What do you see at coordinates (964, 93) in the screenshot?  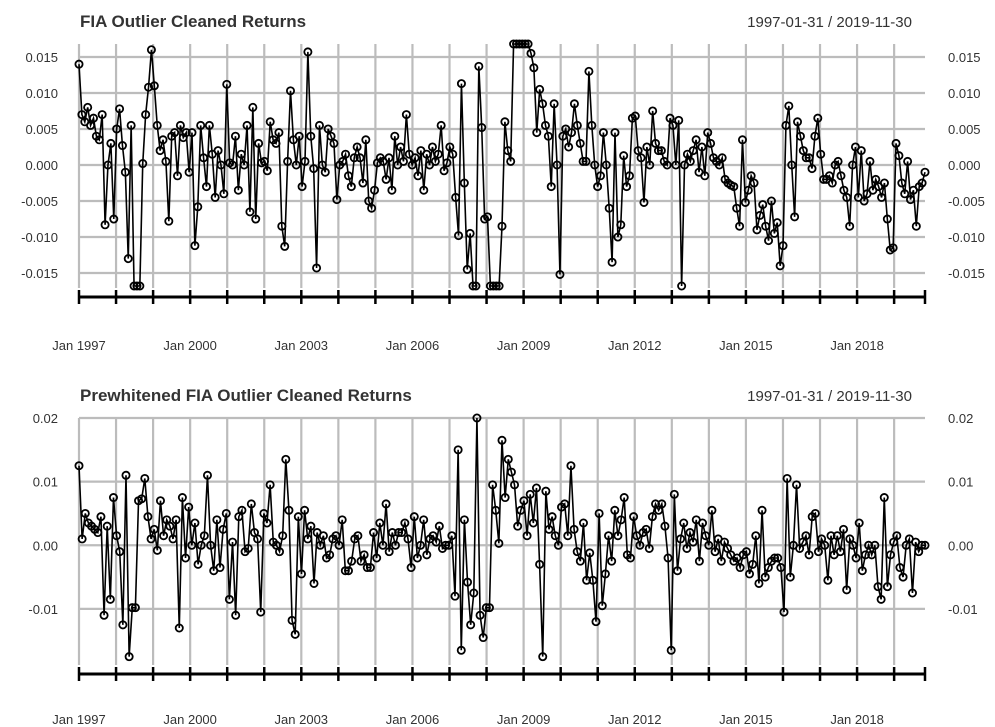 I see `y-tick-label-right: 0.010` at bounding box center [964, 93].